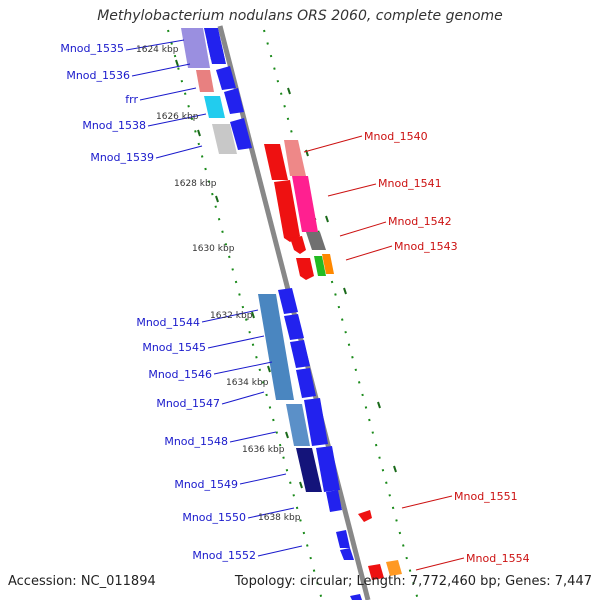 This screenshot has width=600, height=600. I want to click on gene-label-mnod-1542: Mnod_1542, so click(420, 221).